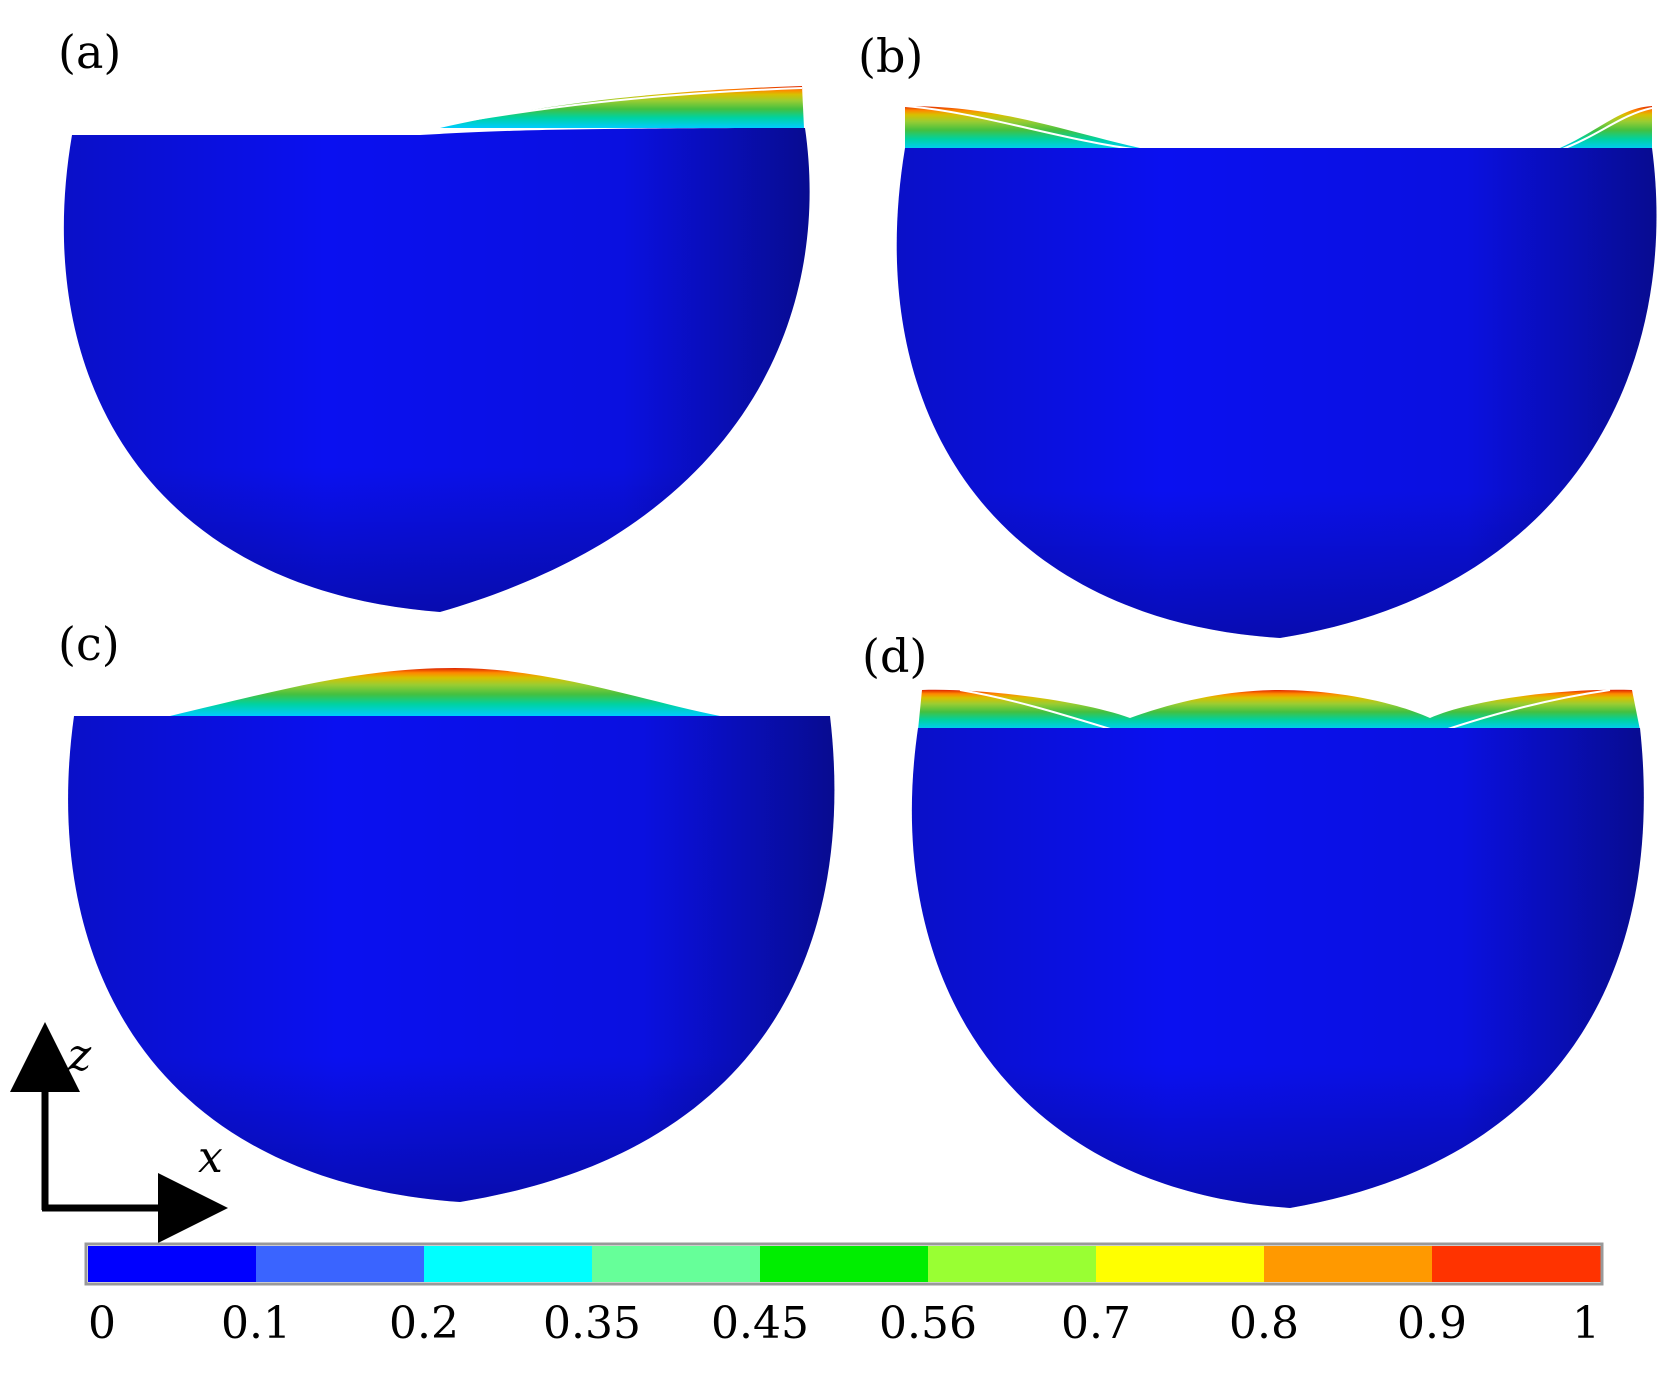 The width and height of the screenshot is (1670, 1377). Describe the element at coordinates (79, 1055) in the screenshot. I see `z-axis-label: z` at that location.